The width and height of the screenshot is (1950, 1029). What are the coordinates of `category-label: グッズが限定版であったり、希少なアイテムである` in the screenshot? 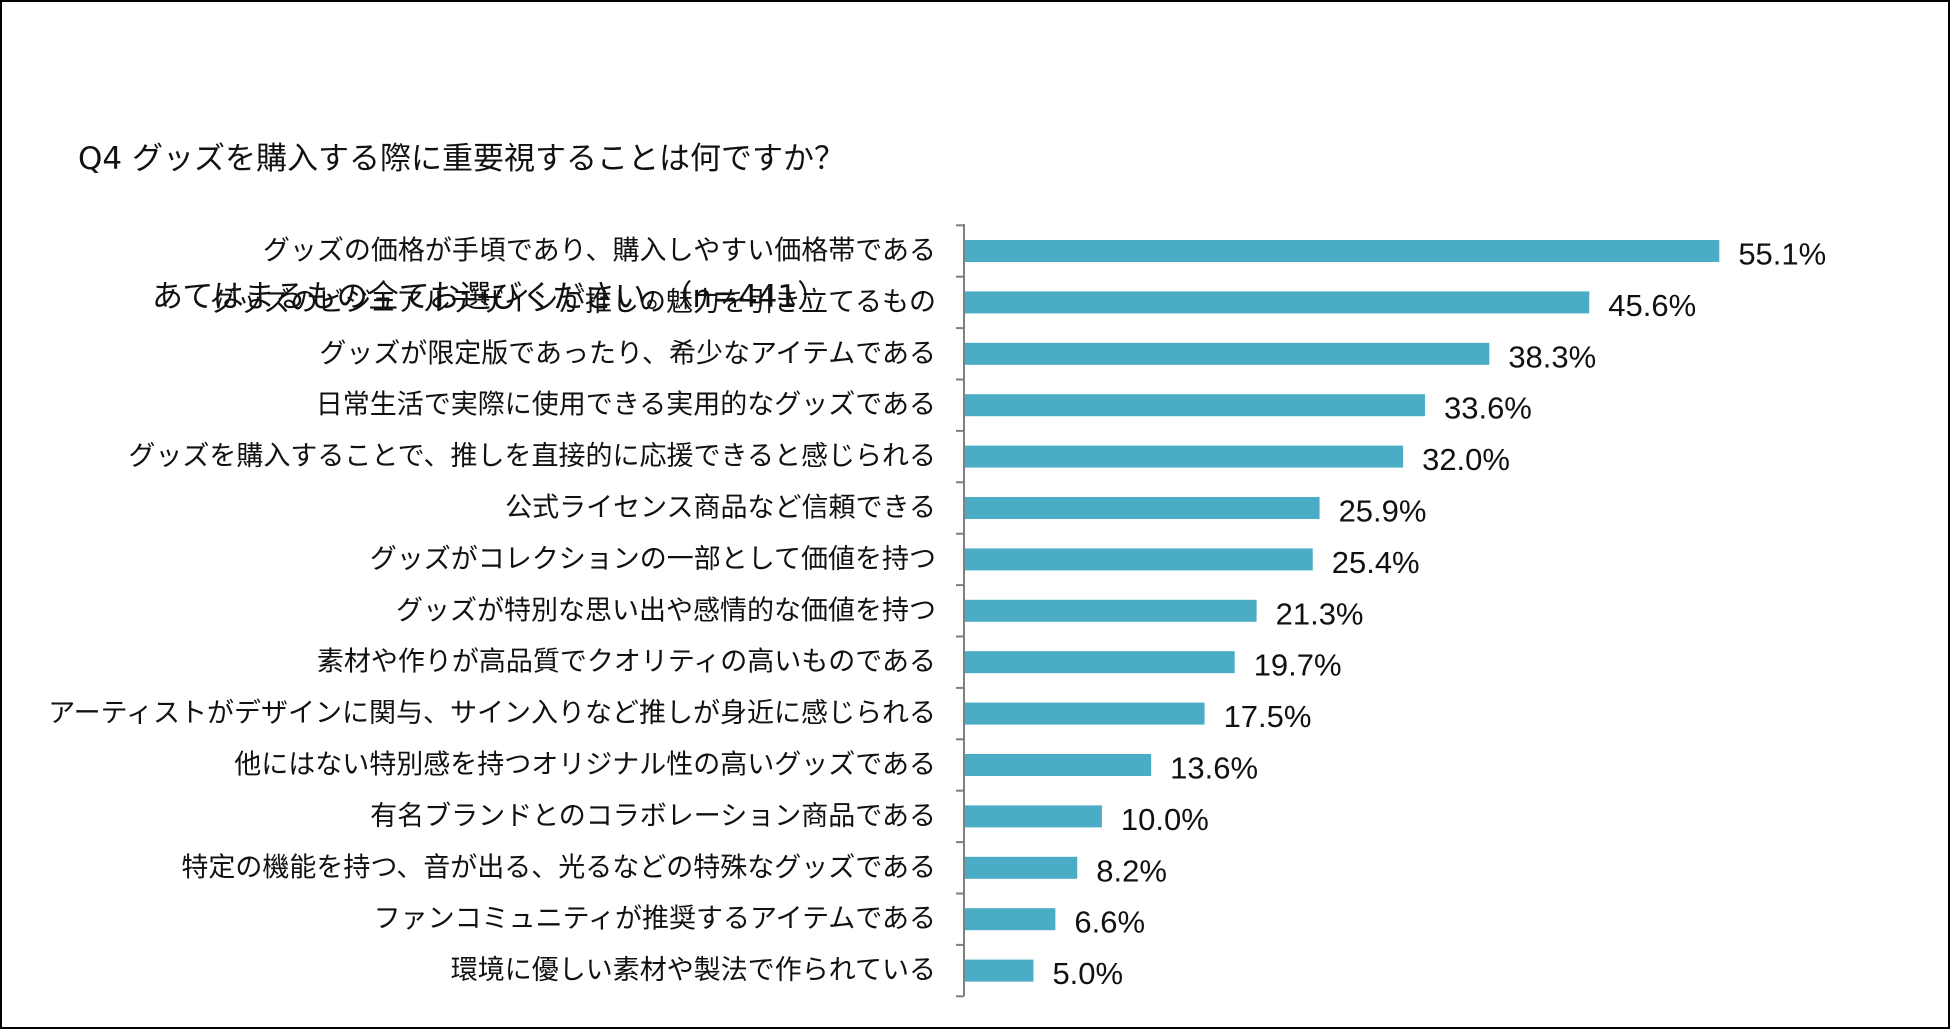 It's located at (627, 353).